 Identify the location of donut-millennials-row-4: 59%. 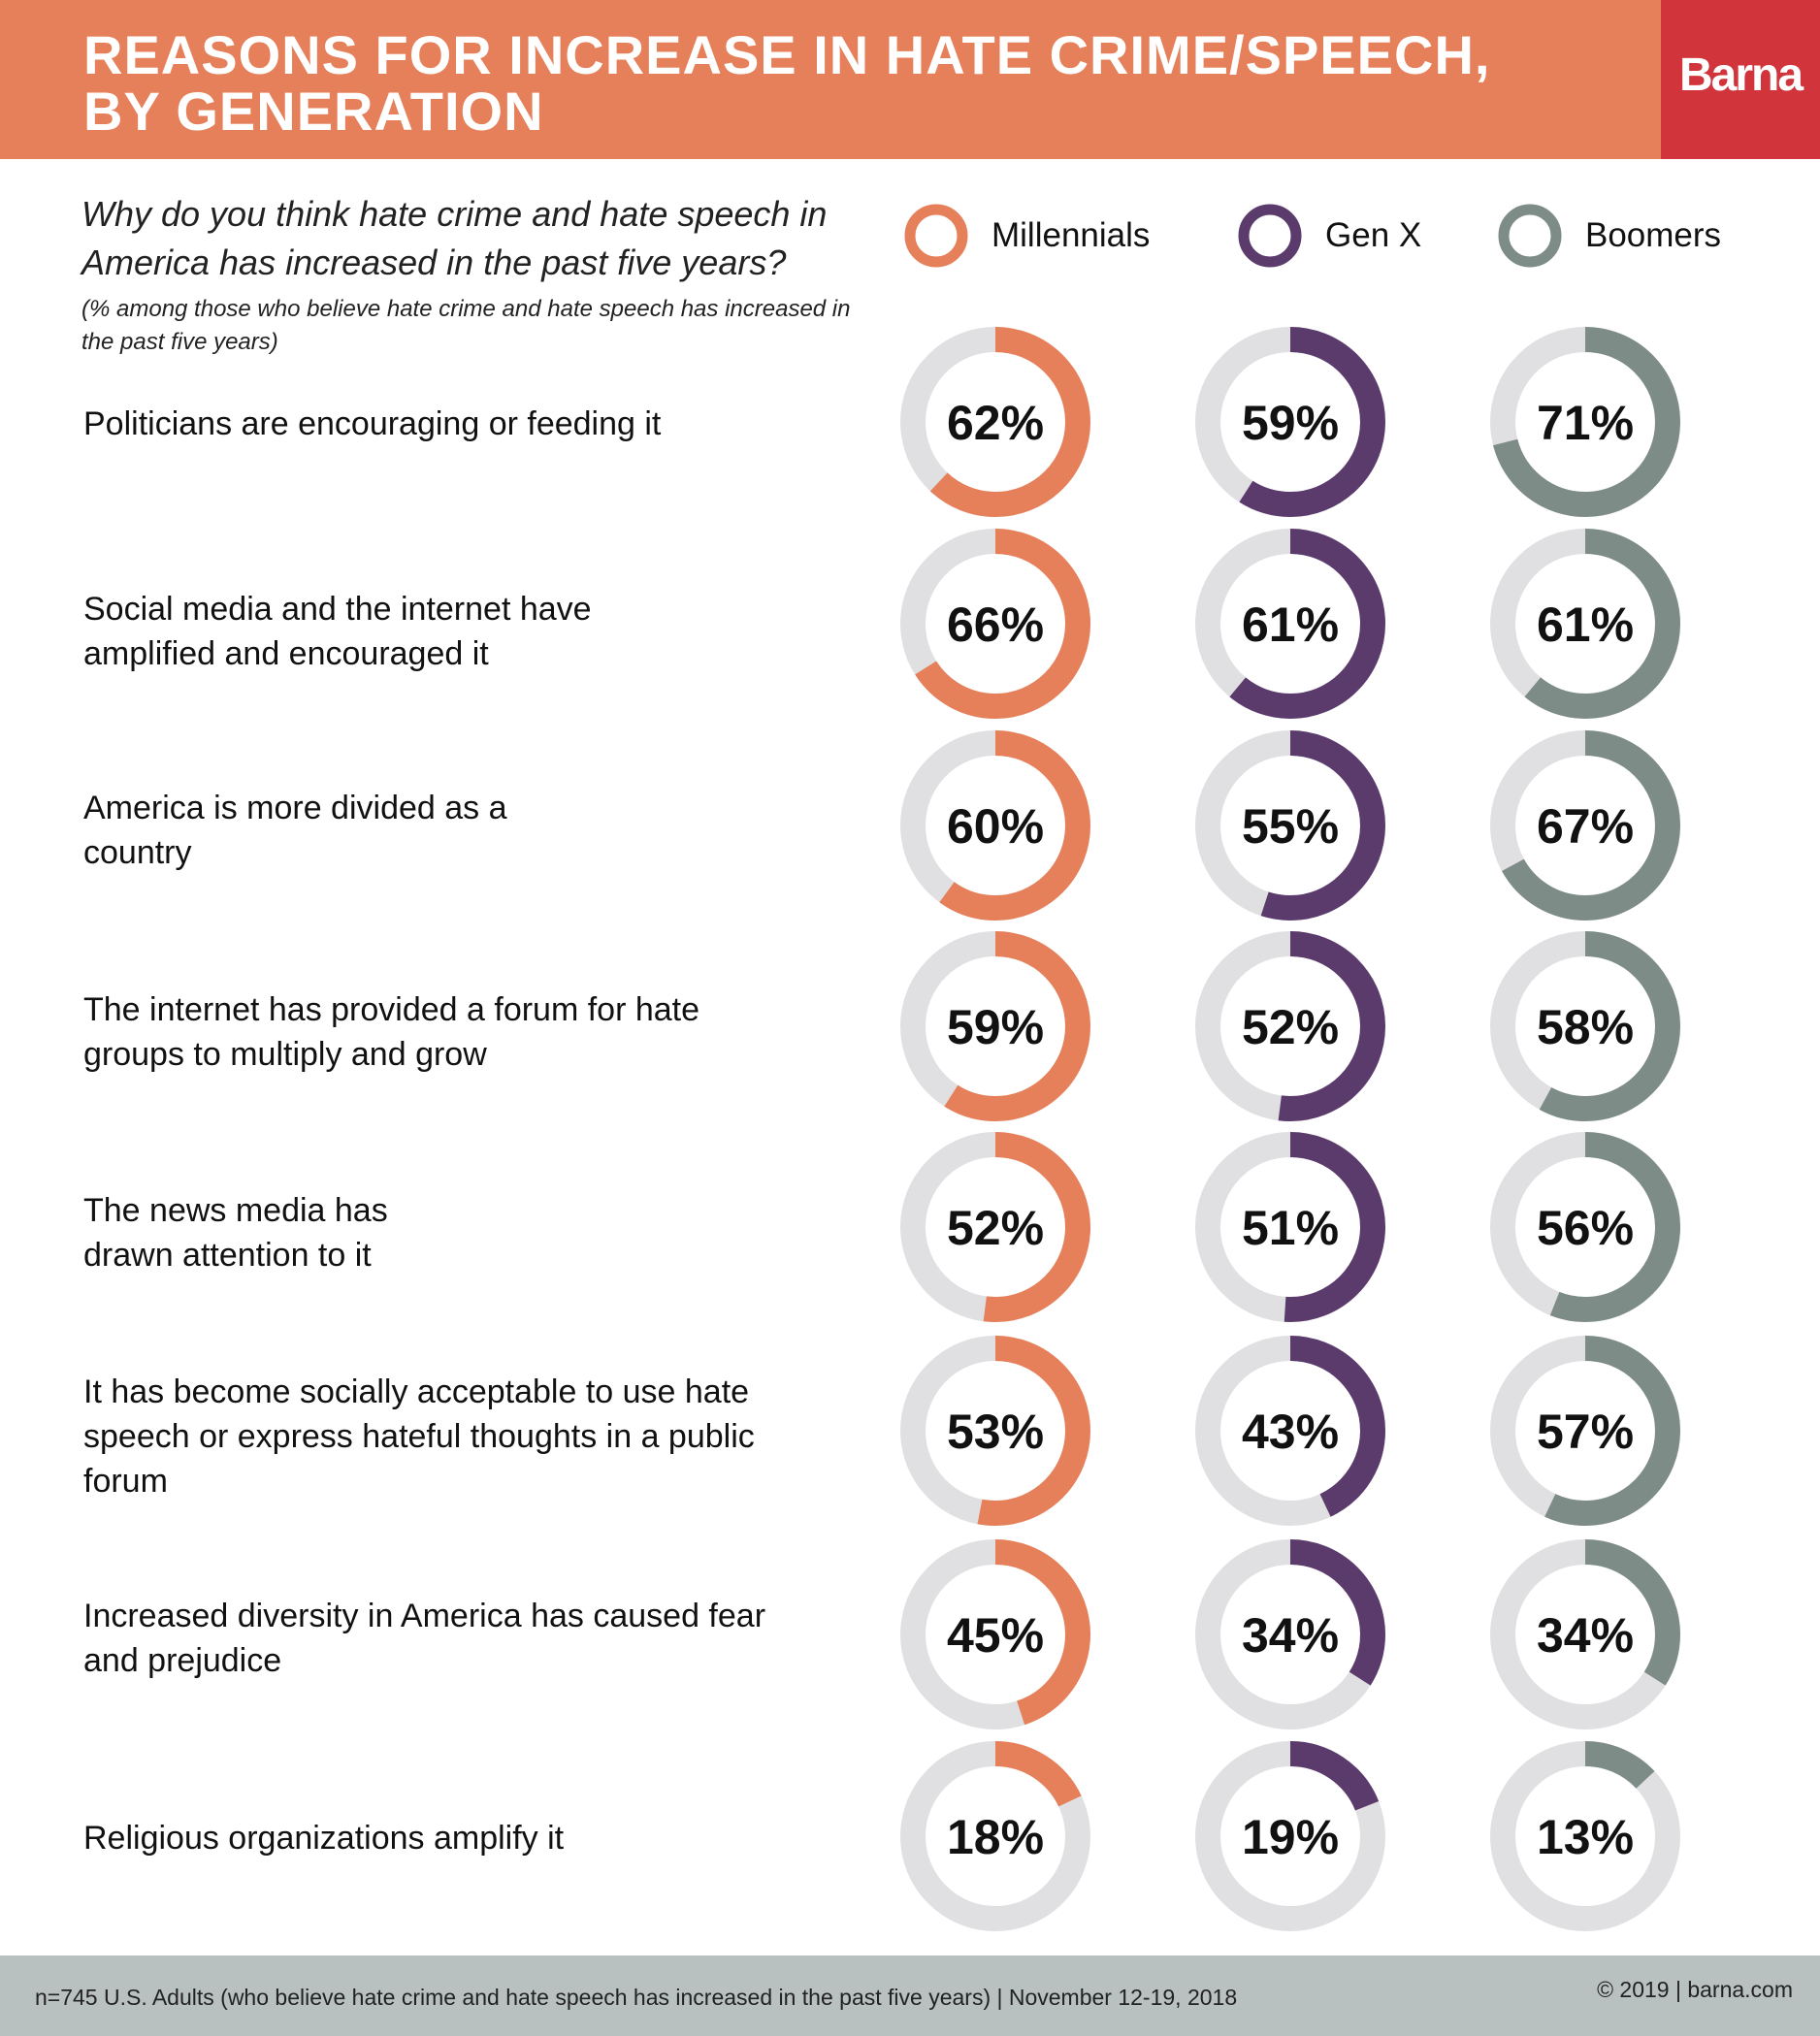
(995, 1026).